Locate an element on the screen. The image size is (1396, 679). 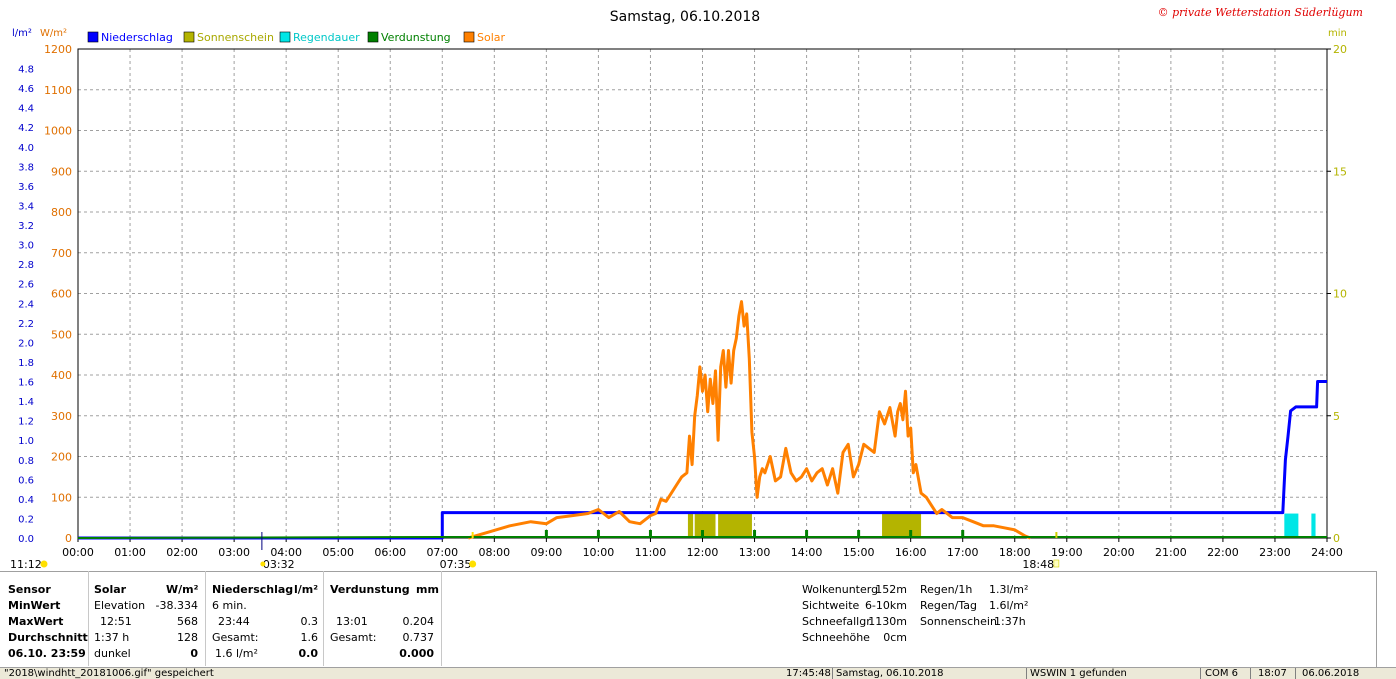
minutes-tick-label: 10 is located at coordinates (1340, 294).